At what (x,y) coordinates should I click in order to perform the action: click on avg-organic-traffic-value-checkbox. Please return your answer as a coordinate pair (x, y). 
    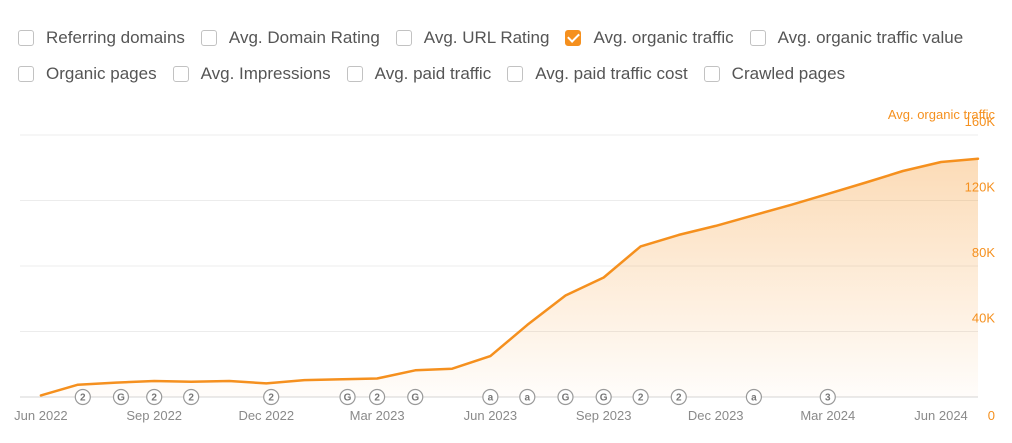
    Looking at the image, I should click on (757, 38).